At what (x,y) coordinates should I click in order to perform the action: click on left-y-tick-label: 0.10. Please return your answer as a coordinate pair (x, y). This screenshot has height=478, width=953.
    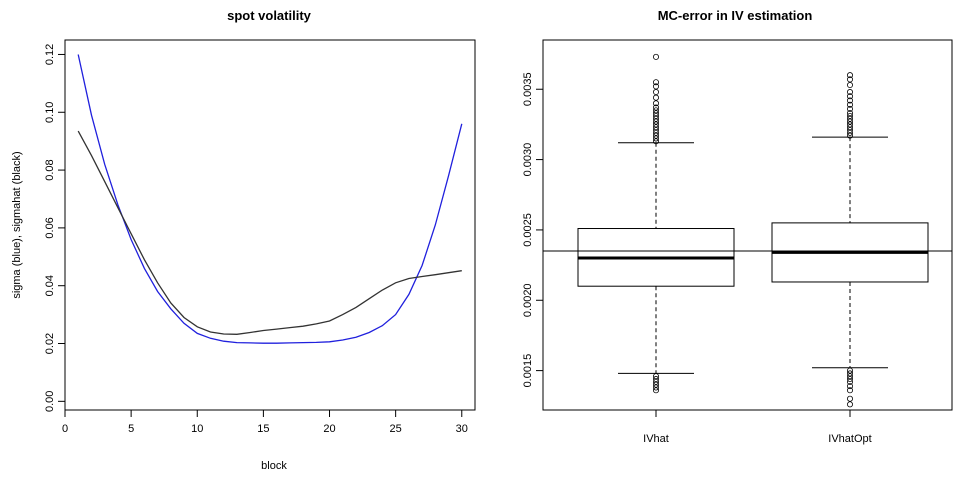
    Looking at the image, I should click on (50, 112).